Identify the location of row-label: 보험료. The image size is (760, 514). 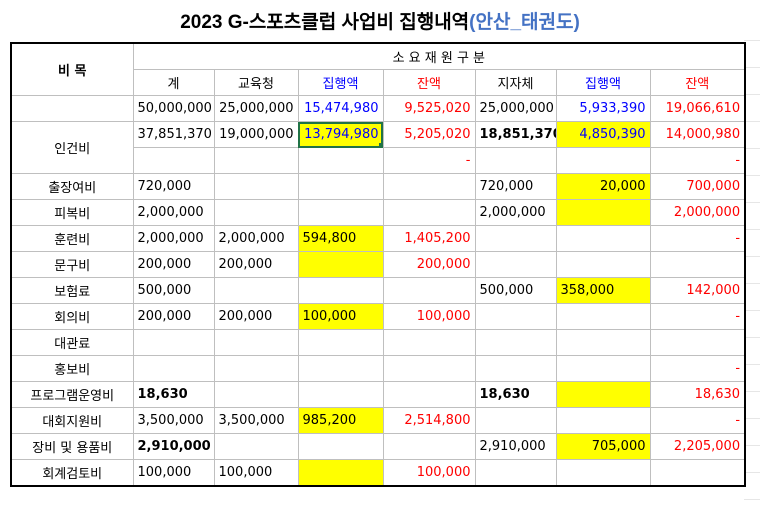
(72, 290).